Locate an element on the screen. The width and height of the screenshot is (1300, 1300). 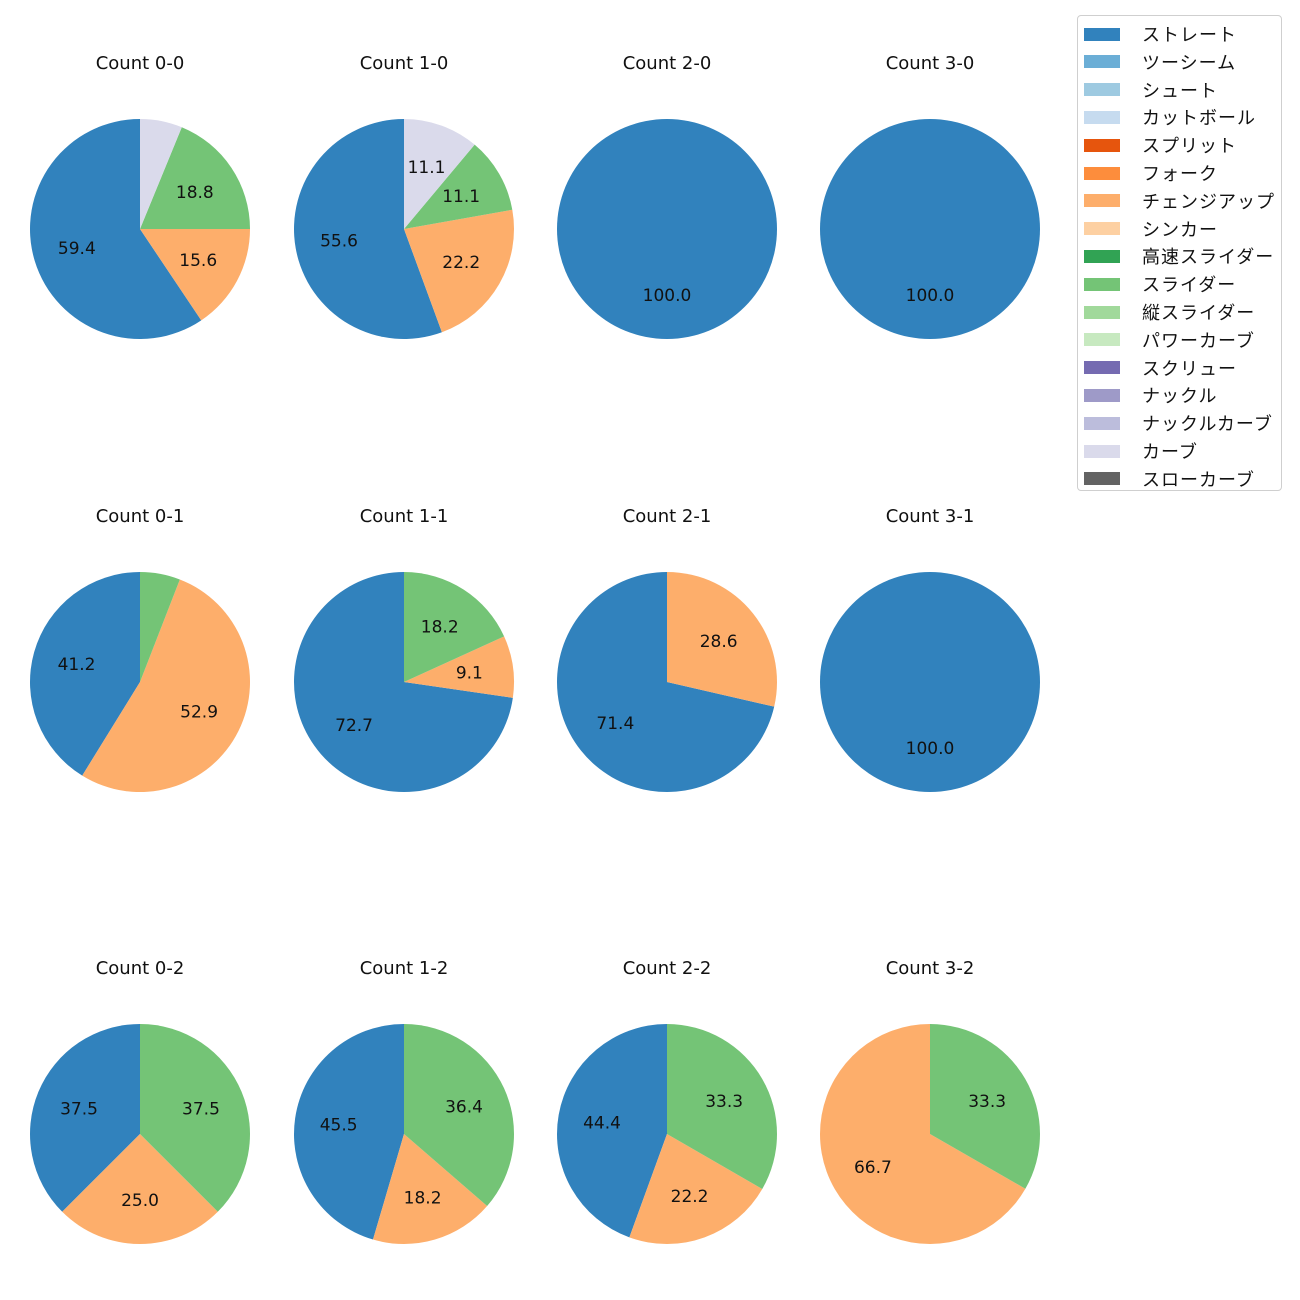
legend-label: スライダー is located at coordinates (1189, 286).